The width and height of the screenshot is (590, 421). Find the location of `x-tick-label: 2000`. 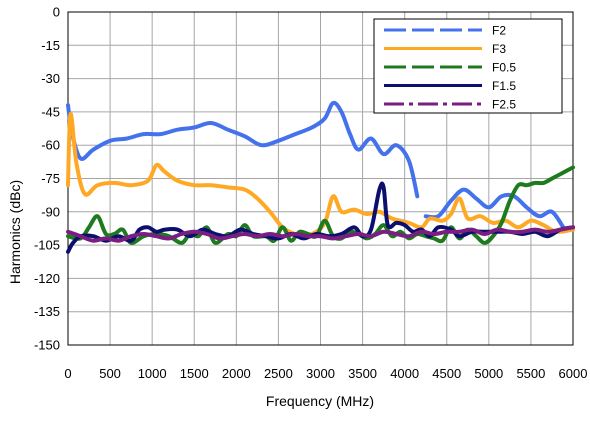

x-tick-label: 2000 is located at coordinates (236, 373).